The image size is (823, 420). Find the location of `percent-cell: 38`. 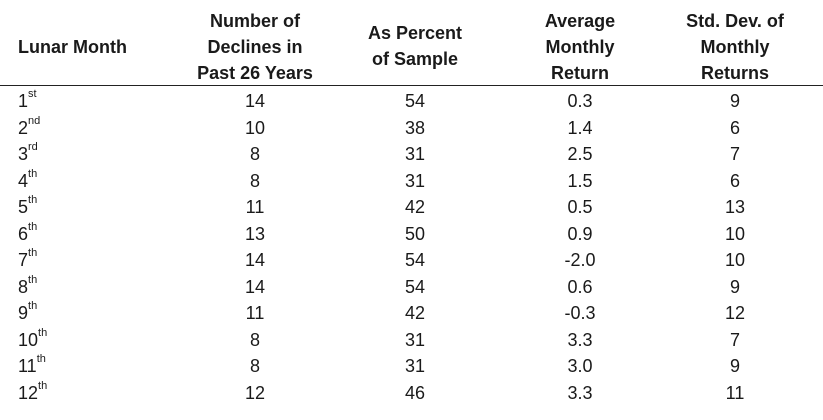

percent-cell: 38 is located at coordinates (415, 127).